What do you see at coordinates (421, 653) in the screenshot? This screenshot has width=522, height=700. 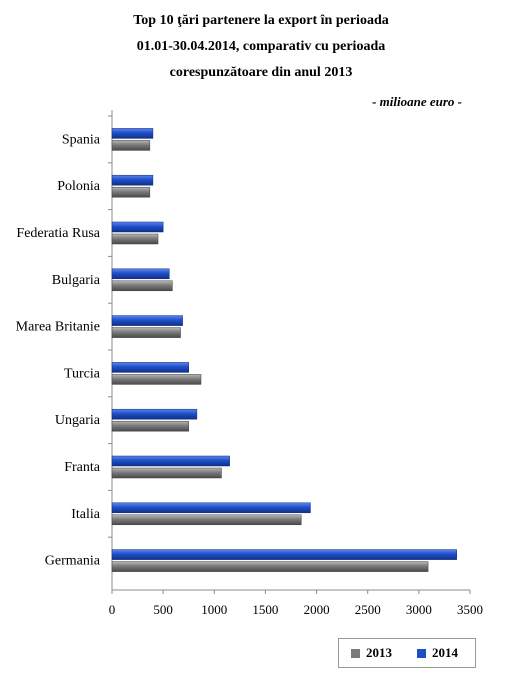 I see `legend-swatch-2014` at bounding box center [421, 653].